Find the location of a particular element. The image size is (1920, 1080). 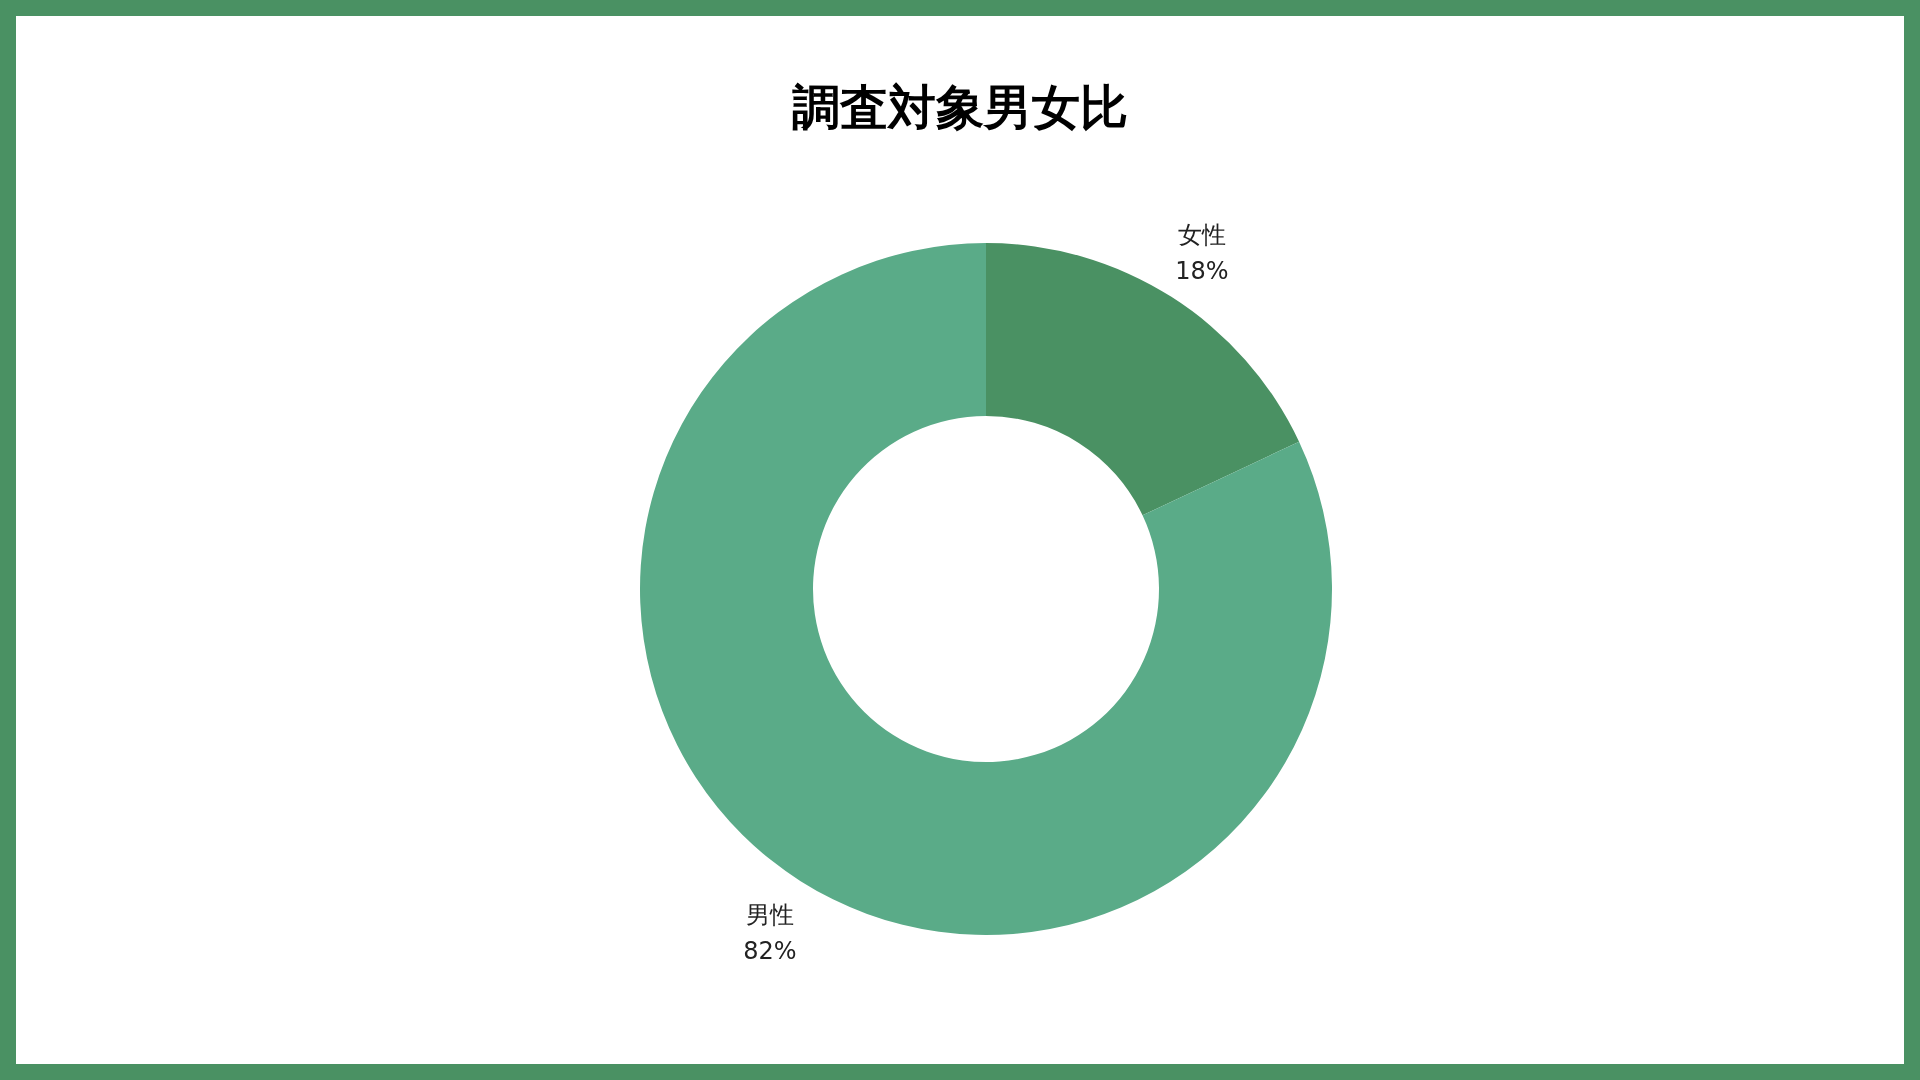

data-label: 18% is located at coordinates (1202, 270).